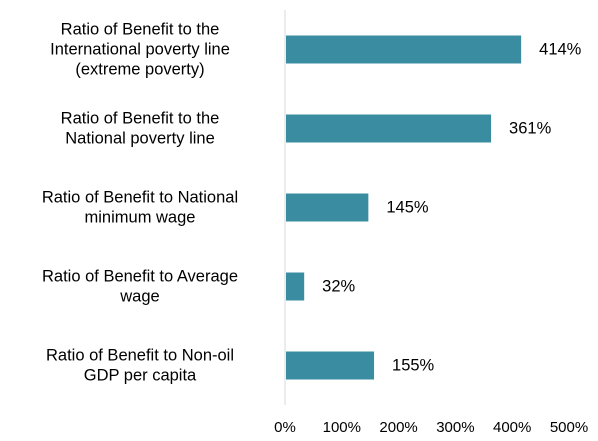 This screenshot has width=598, height=441. Describe the element at coordinates (455, 427) in the screenshot. I see `tick-label-3: 300%` at that location.